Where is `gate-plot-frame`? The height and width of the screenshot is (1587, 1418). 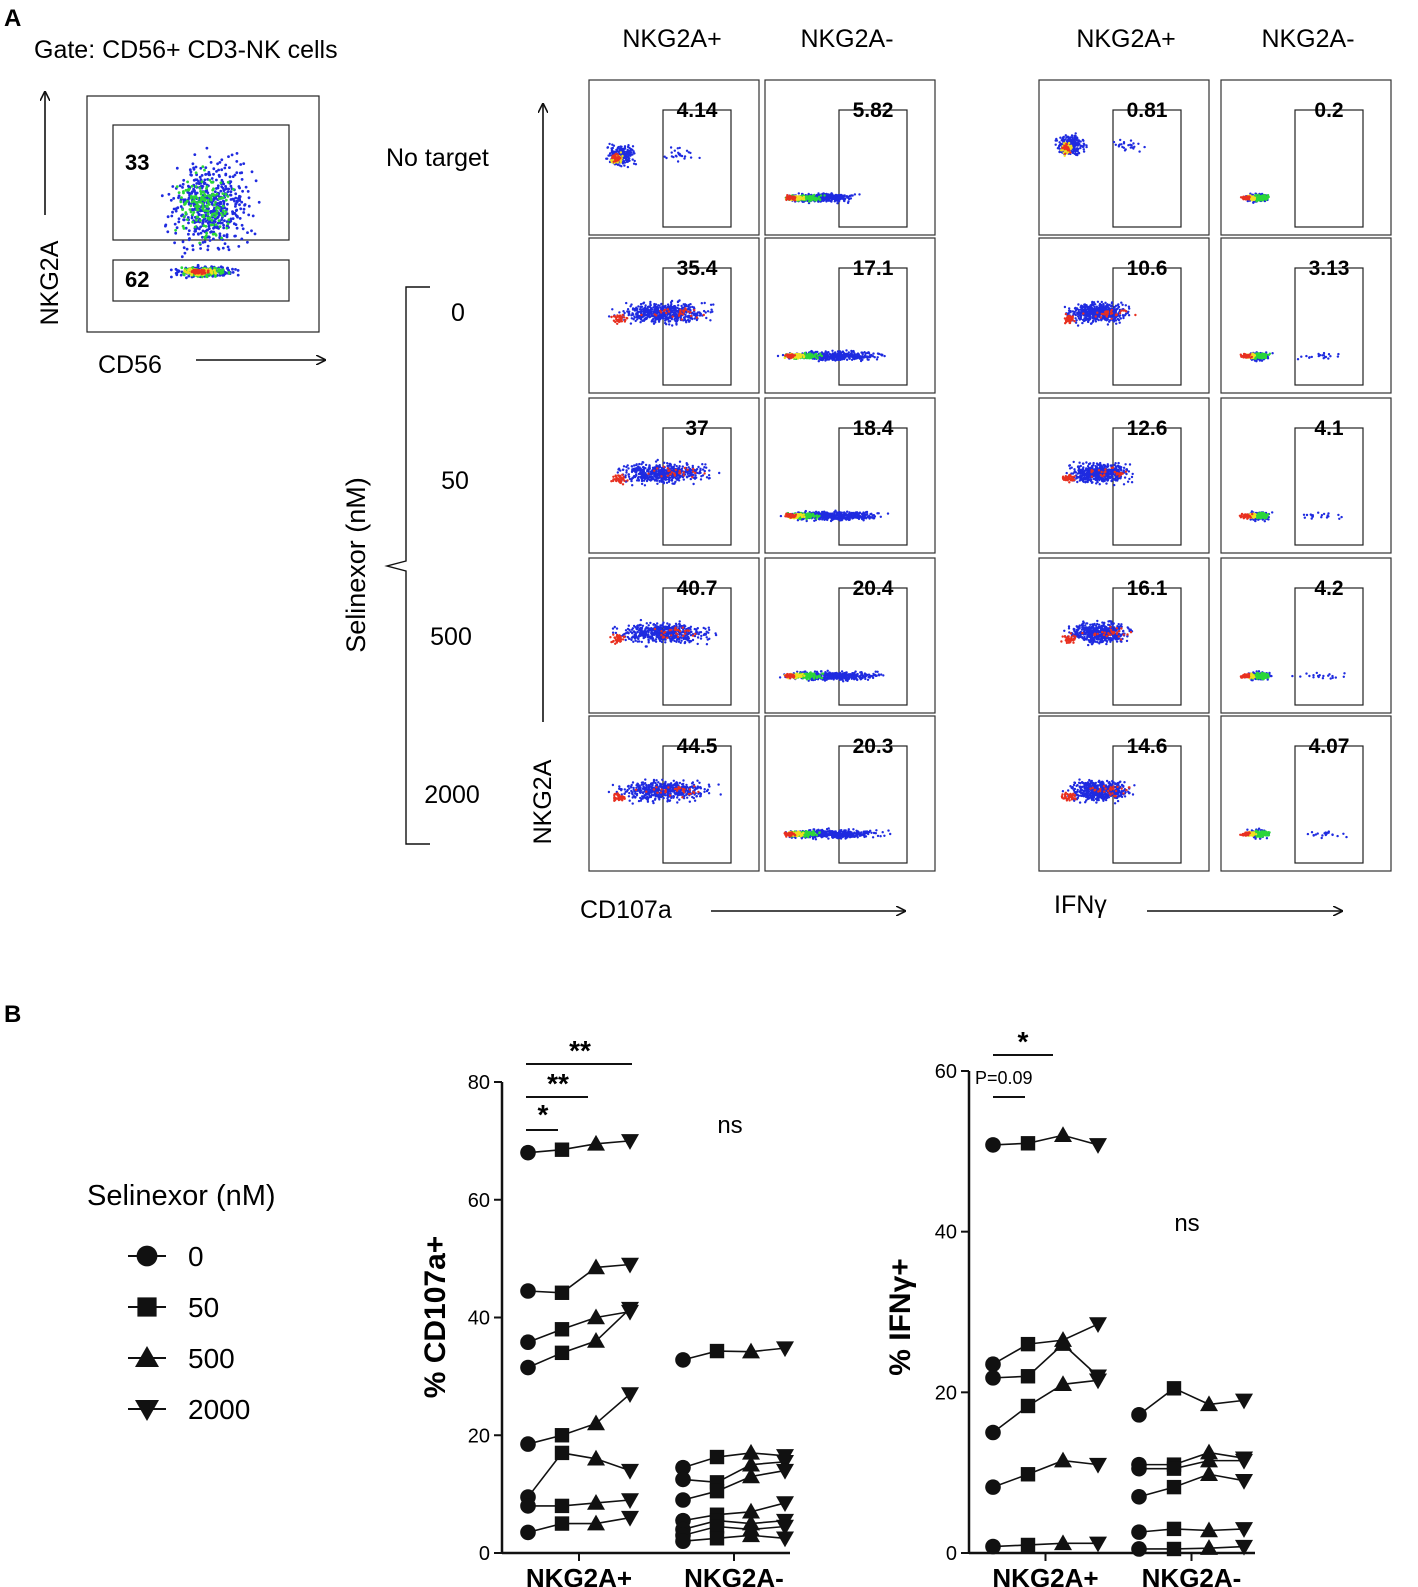
gate-plot-frame is located at coordinates (203, 214).